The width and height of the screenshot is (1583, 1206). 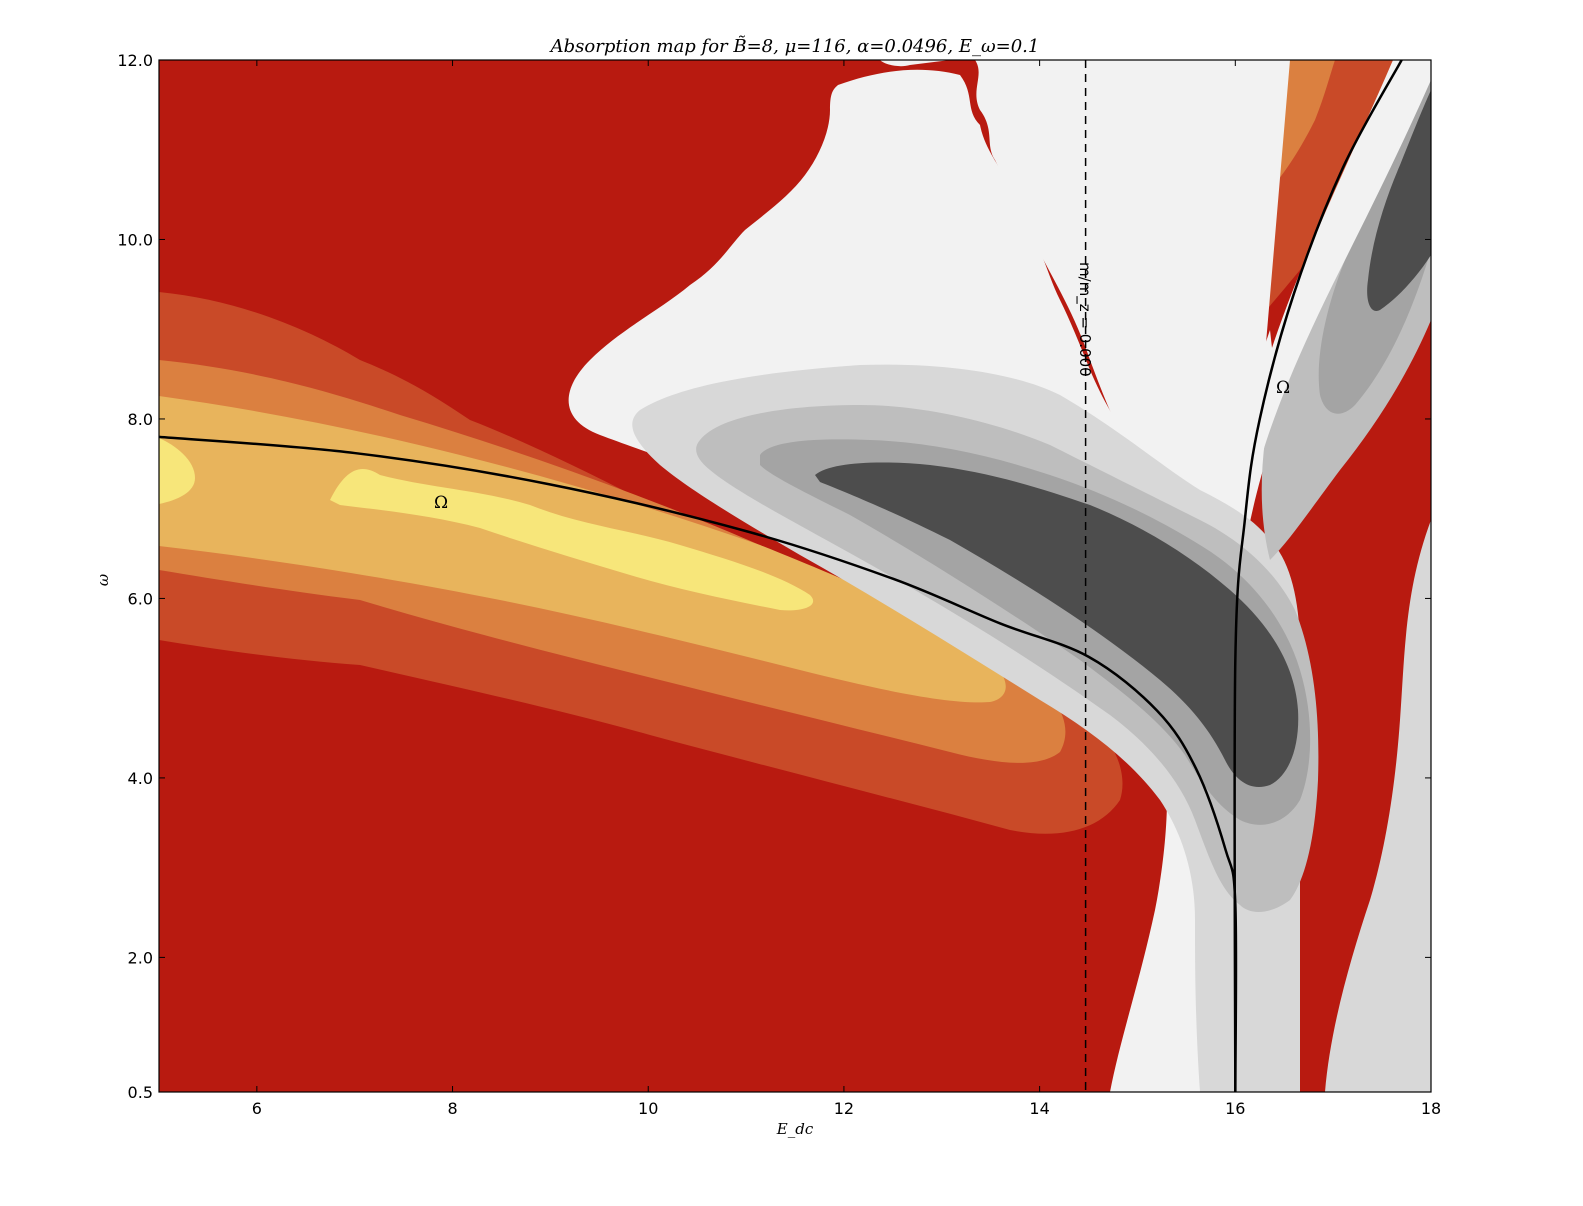 I want to click on x-tick-label: 6, so click(x=257, y=1108).